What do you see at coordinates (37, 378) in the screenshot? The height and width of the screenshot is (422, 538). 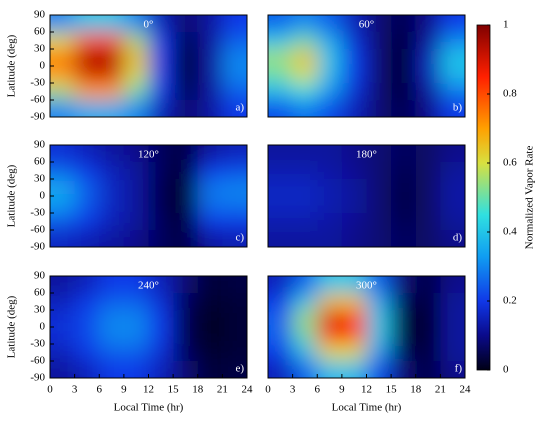 I see `y-tick-label: -90` at bounding box center [37, 378].